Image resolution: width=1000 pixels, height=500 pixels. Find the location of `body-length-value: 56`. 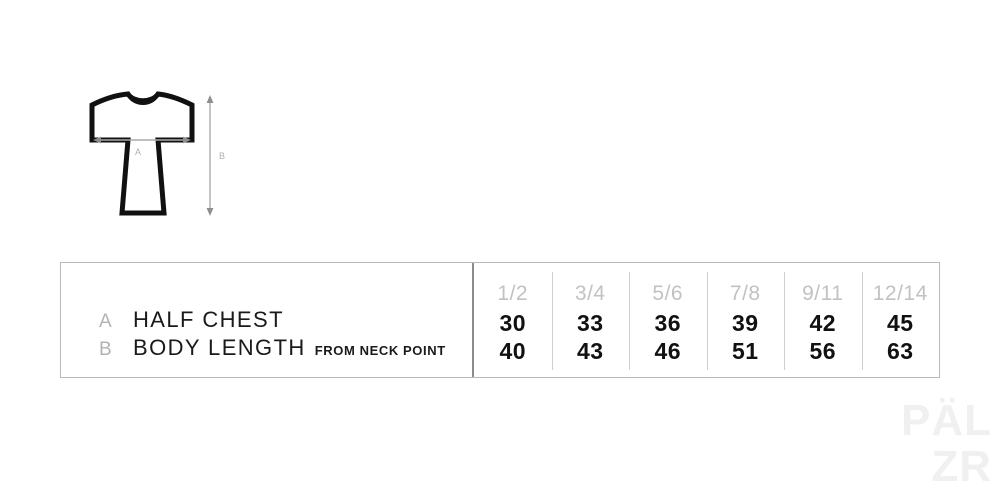

body-length-value: 56 is located at coordinates (823, 351).